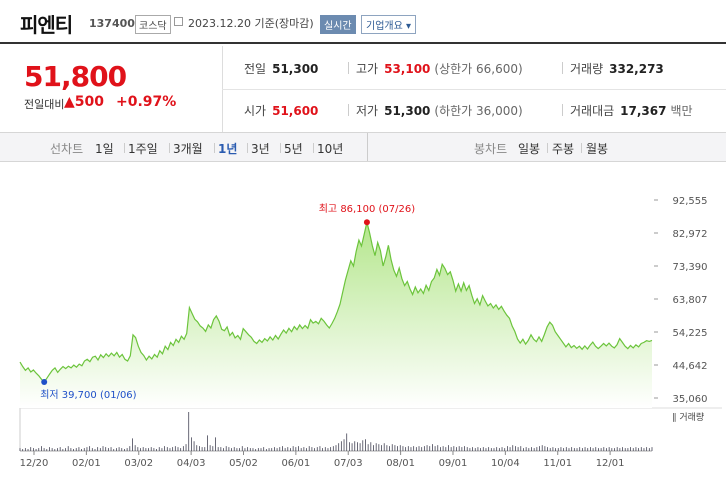 The width and height of the screenshot is (726, 495). Describe the element at coordinates (688, 417) in the screenshot. I see `volume-legend: ∥ 거래량` at that location.